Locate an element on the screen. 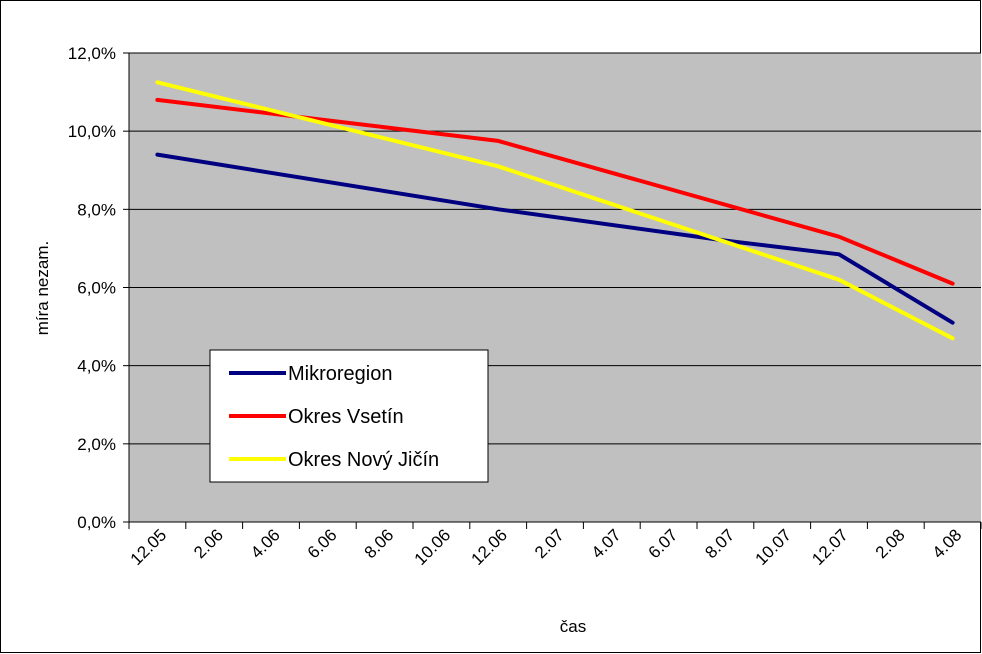 The width and height of the screenshot is (982, 654). legend-label: Okres Vsetín is located at coordinates (346, 417).